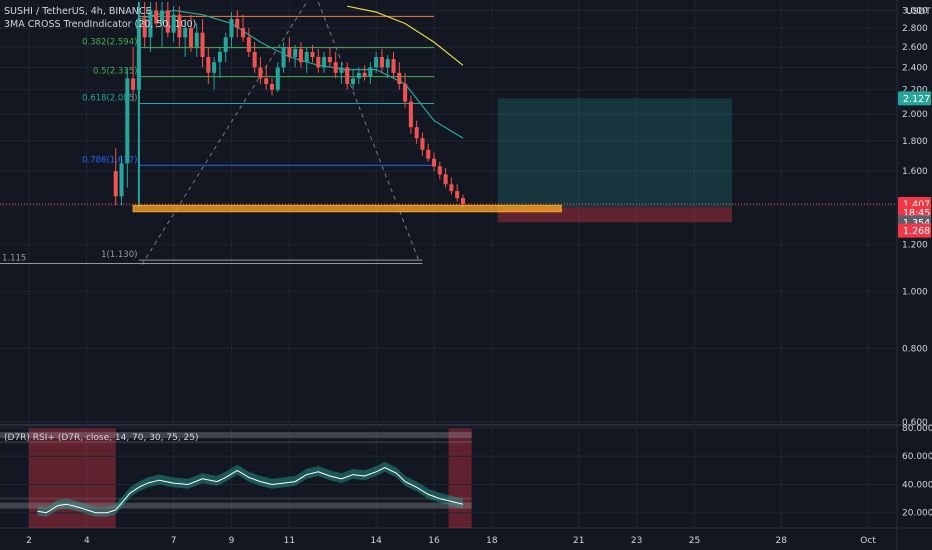  I want to click on price-tick-label: 1.000, so click(915, 292).